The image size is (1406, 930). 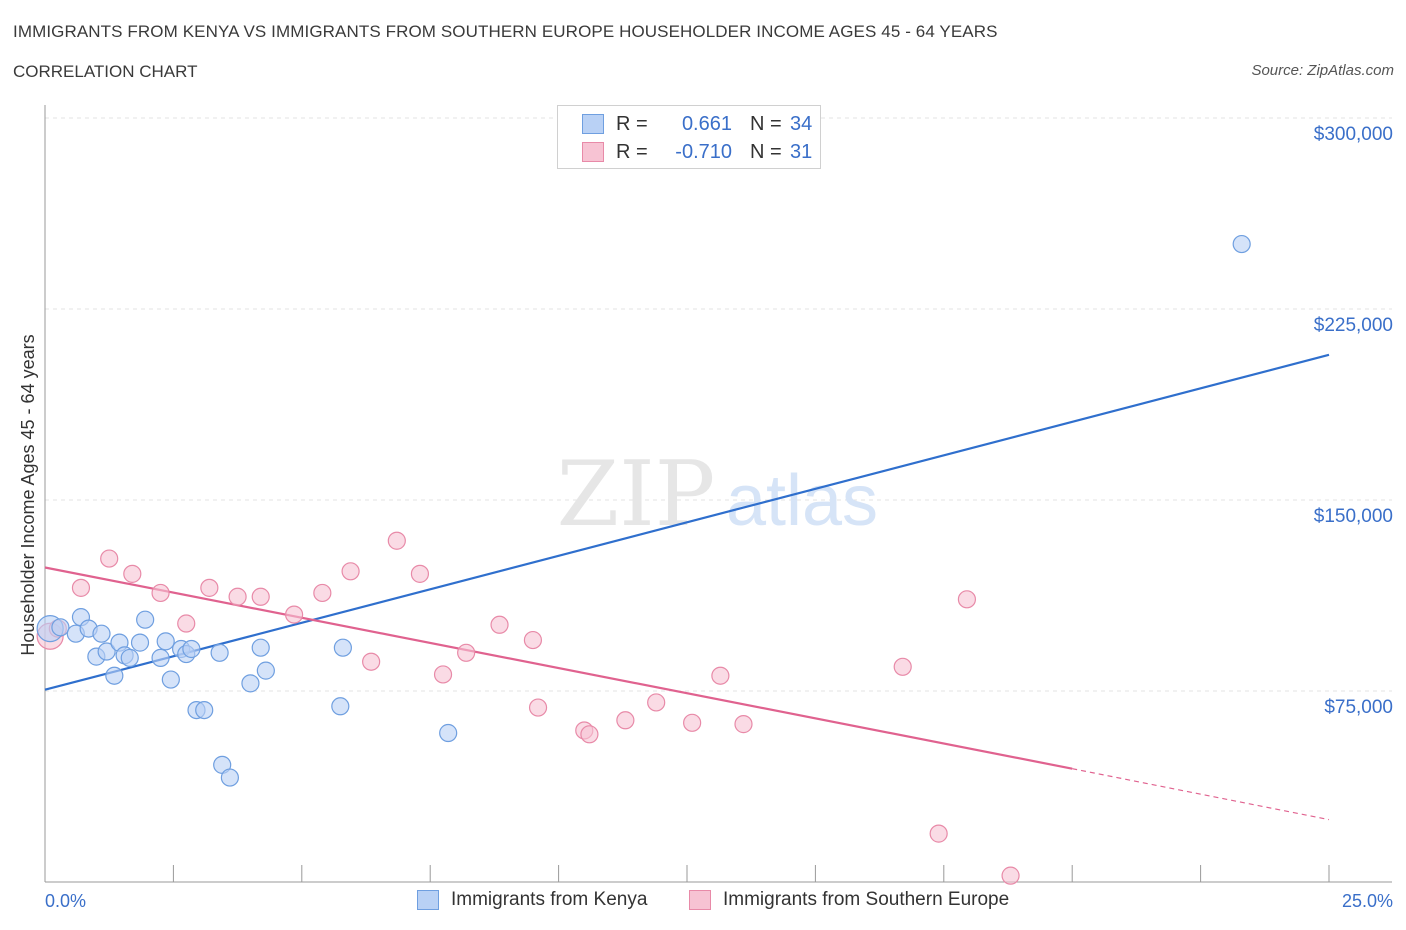 What do you see at coordinates (632, 123) in the screenshot?
I see `kenya-r-label: R =` at bounding box center [632, 123].